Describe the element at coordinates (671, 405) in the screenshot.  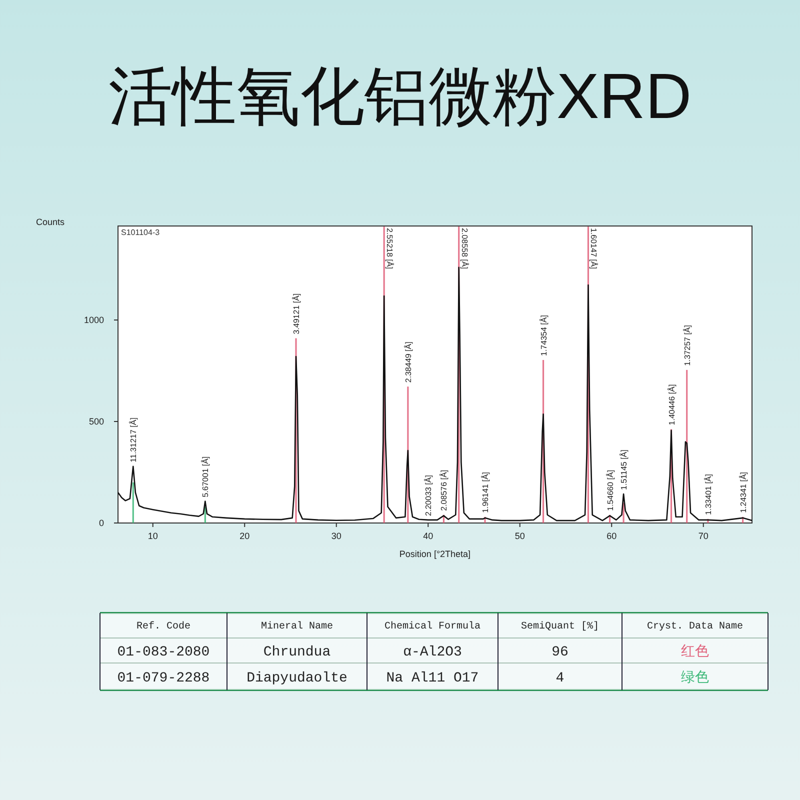
I see `annotation: 1.40446 [Å]` at that location.